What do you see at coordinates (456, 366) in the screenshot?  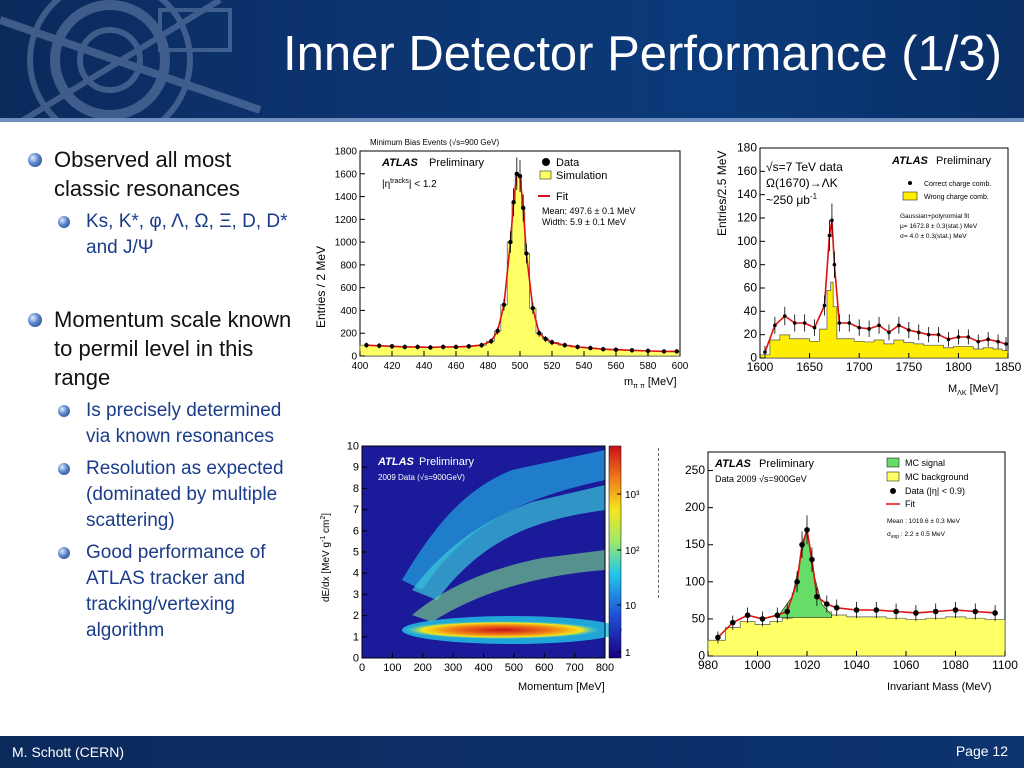 I see `x-tick-label: 460` at bounding box center [456, 366].